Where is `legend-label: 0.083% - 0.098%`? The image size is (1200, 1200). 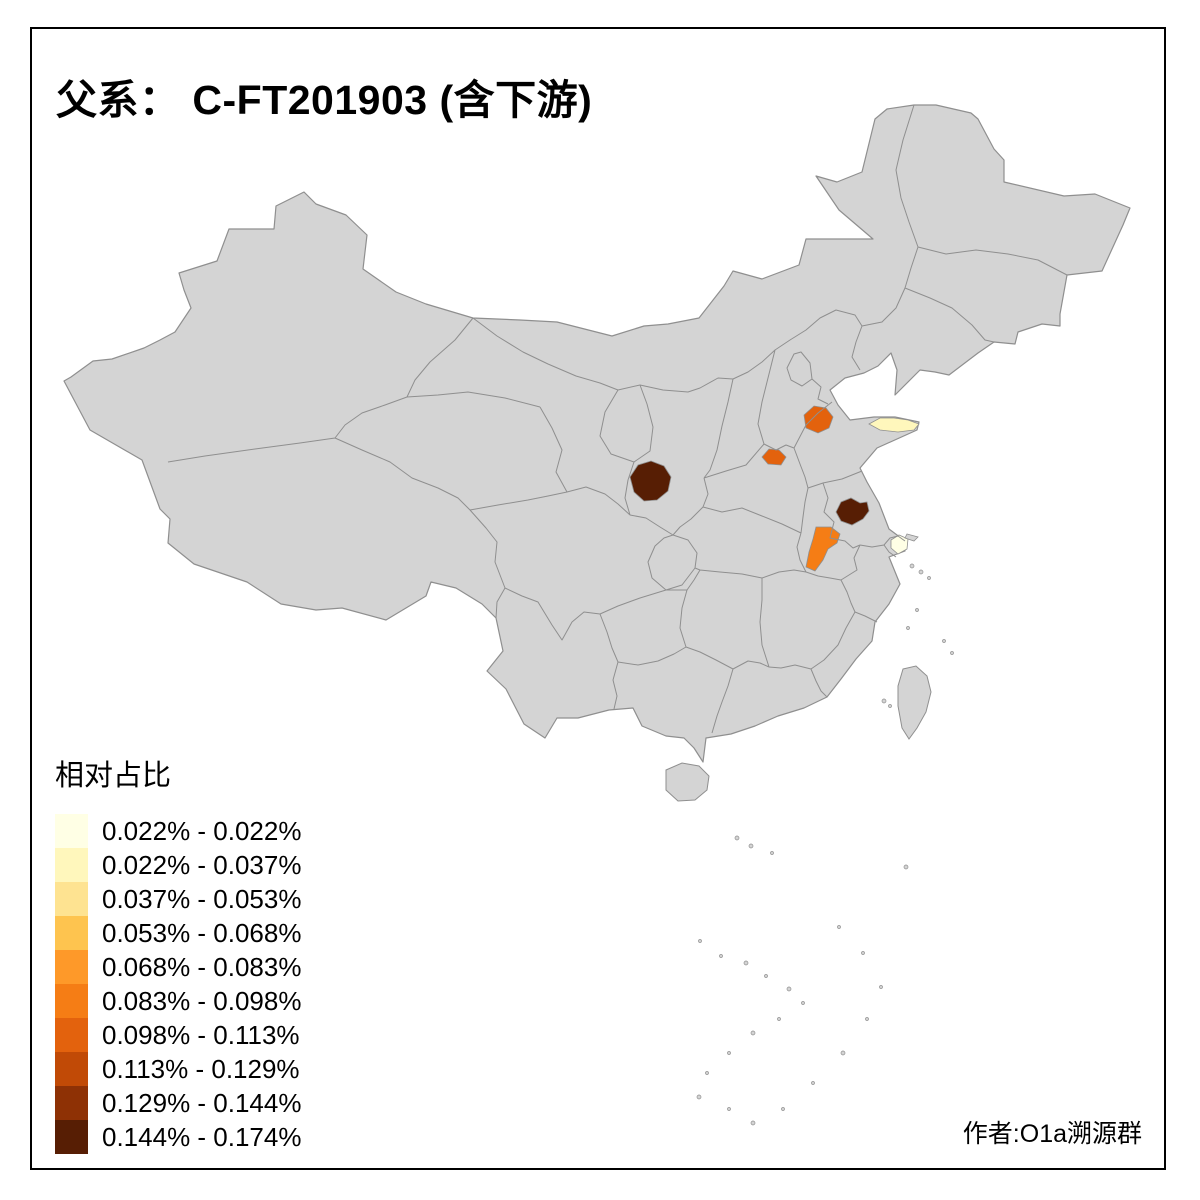 legend-label: 0.083% - 0.098% is located at coordinates (202, 1001).